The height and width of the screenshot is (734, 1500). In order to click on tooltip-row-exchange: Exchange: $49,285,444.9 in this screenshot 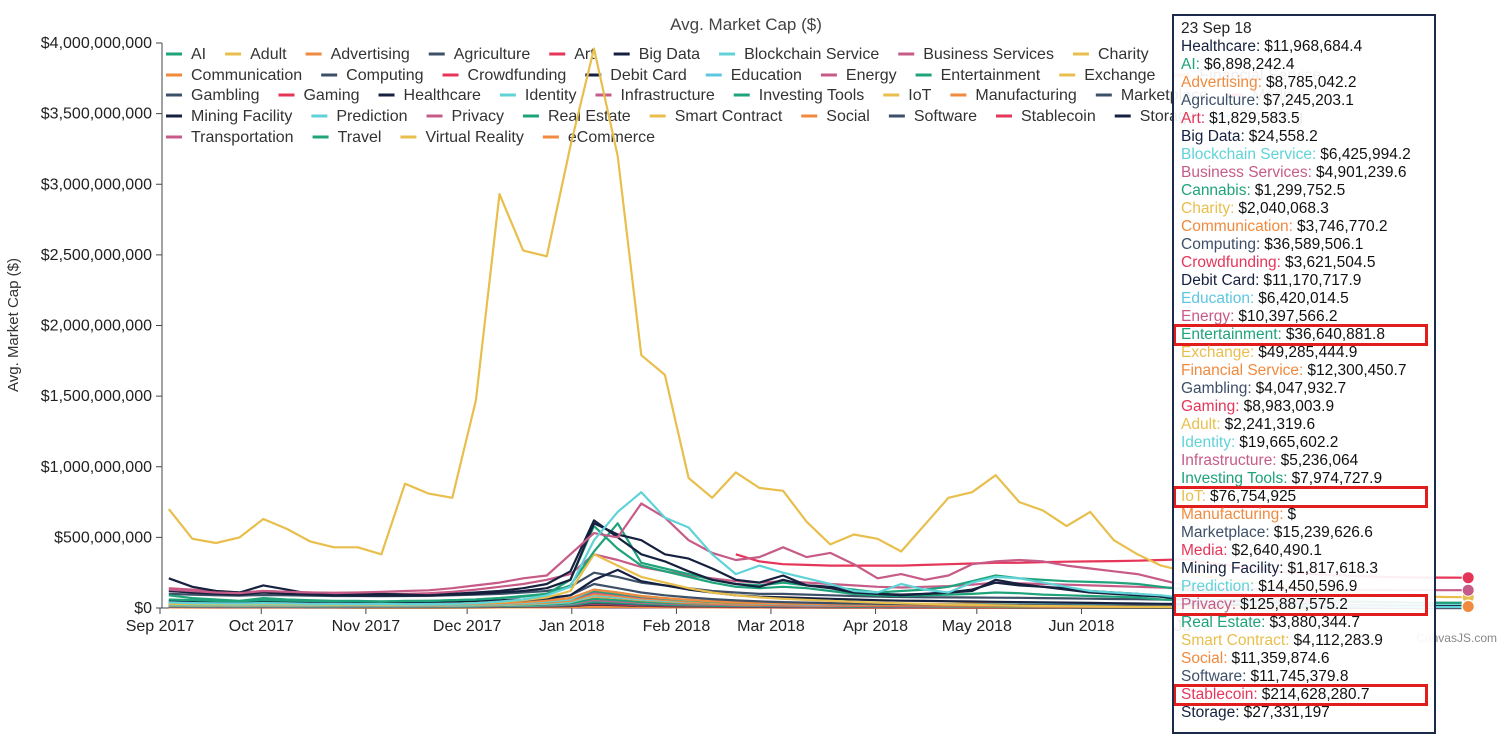, I will do `click(1307, 353)`.